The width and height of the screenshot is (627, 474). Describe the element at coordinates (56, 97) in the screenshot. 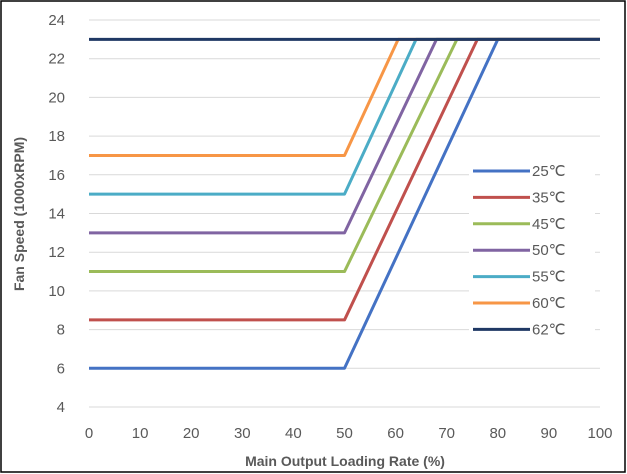

I see `y-tick-label: 20` at that location.